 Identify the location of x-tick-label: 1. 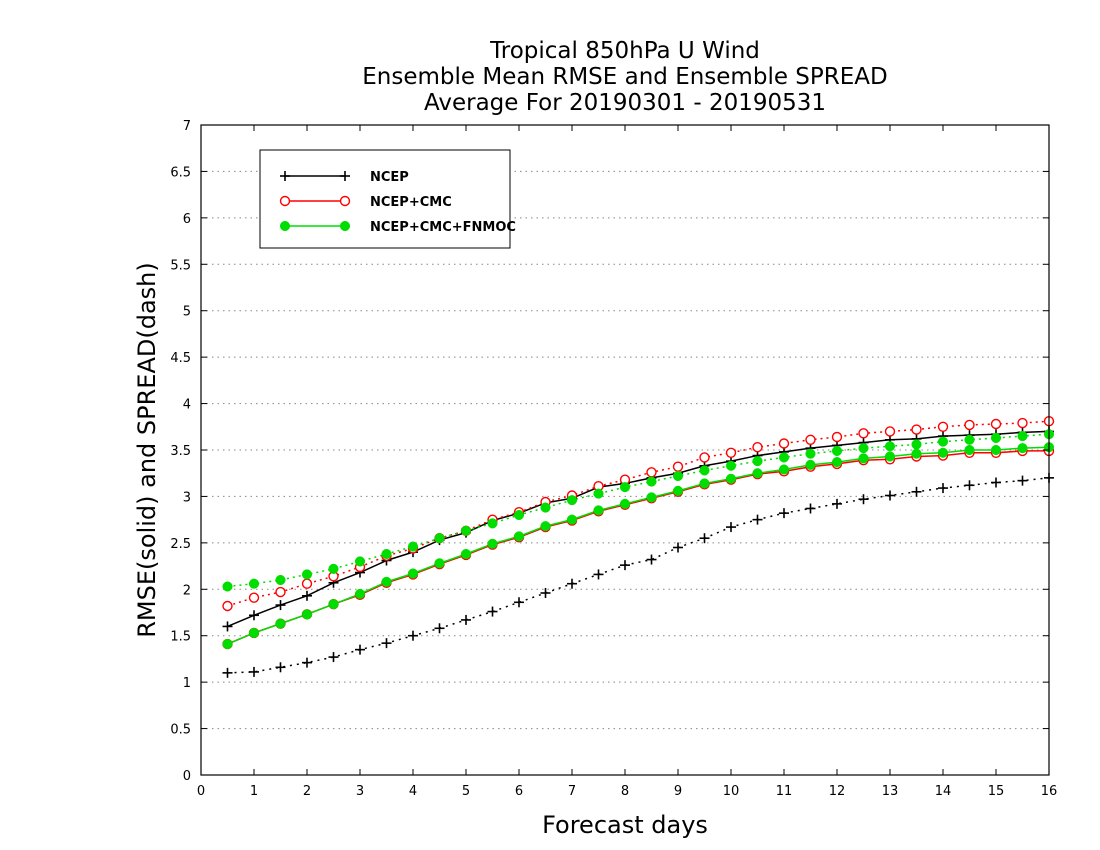
(254, 791).